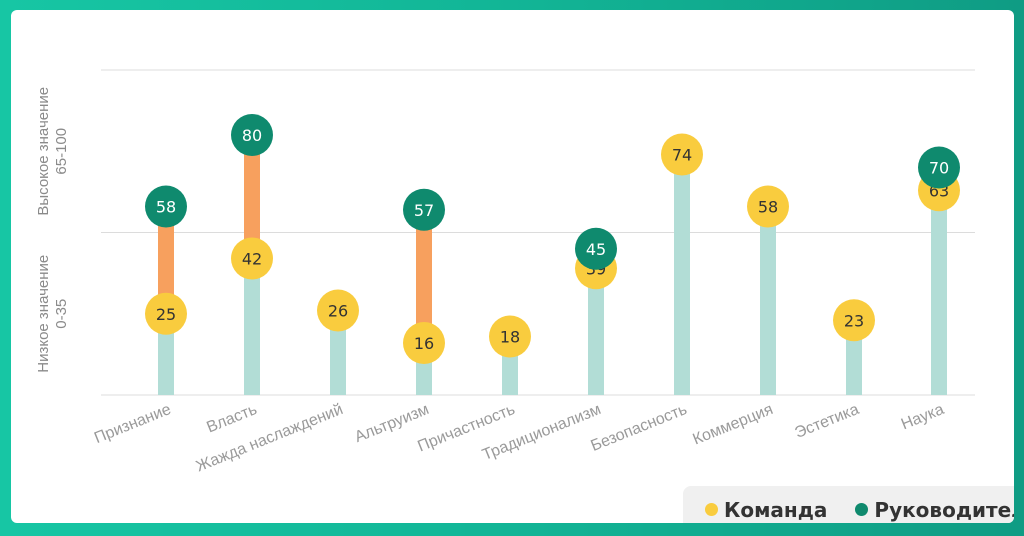 The width and height of the screenshot is (1024, 536). What do you see at coordinates (944, 509) in the screenshot?
I see `legend-label-leader: Руководитель` at bounding box center [944, 509].